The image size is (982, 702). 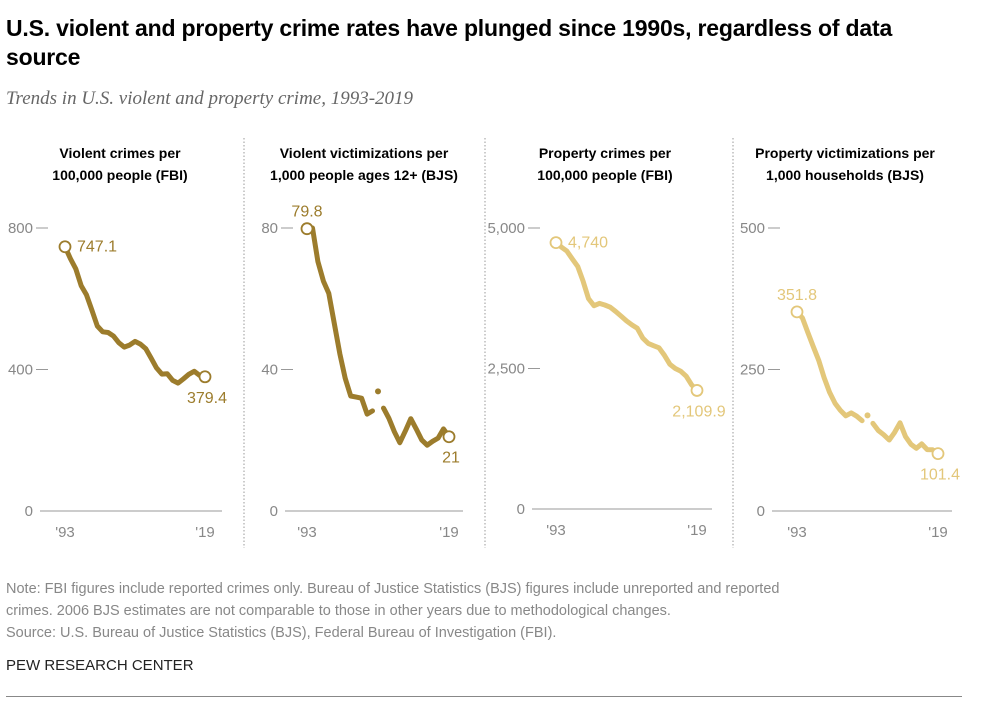 What do you see at coordinates (506, 228) in the screenshot?
I see `y-tick-label: 5,000` at bounding box center [506, 228].